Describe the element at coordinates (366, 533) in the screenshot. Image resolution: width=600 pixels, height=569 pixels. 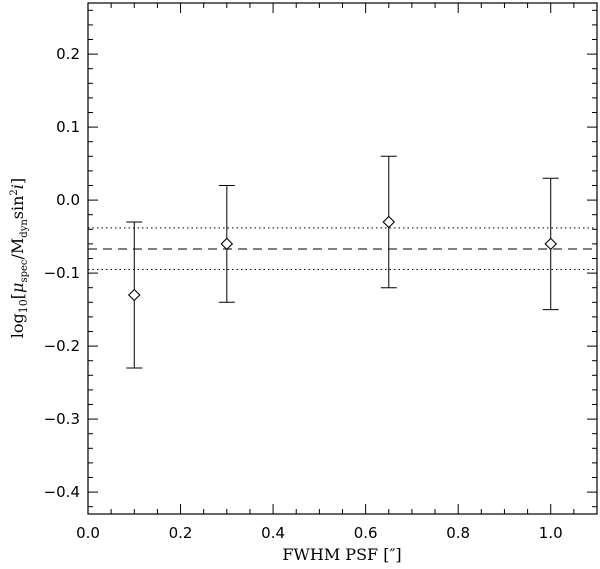
I see `x-tick-label: 0.6` at that location.